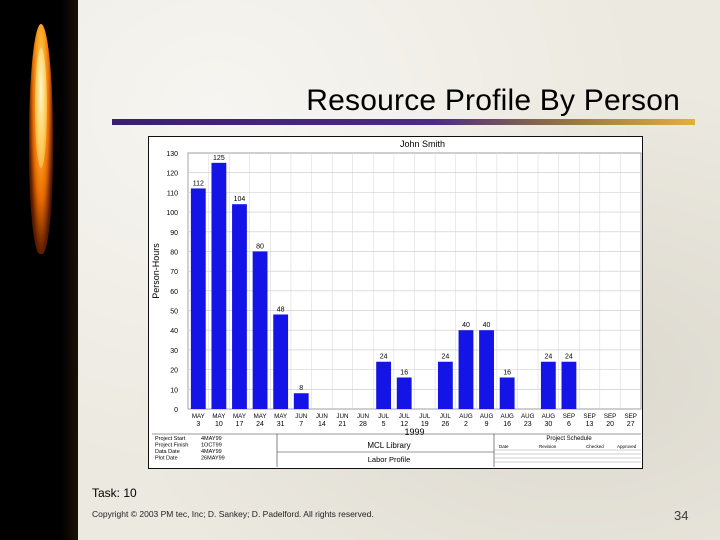 This screenshot has height=540, width=720. Describe the element at coordinates (260, 424) in the screenshot. I see `x-tick-day: 24` at that location.